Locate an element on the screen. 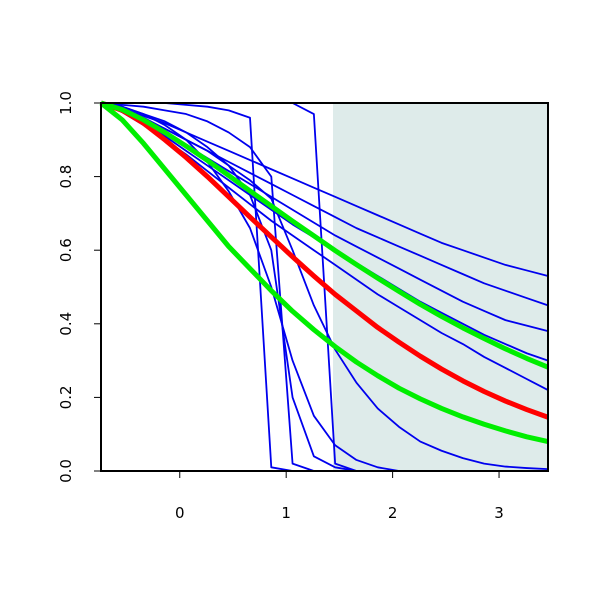 This screenshot has width=600, height=604. y-tick-label: 0.6 is located at coordinates (66, 250).